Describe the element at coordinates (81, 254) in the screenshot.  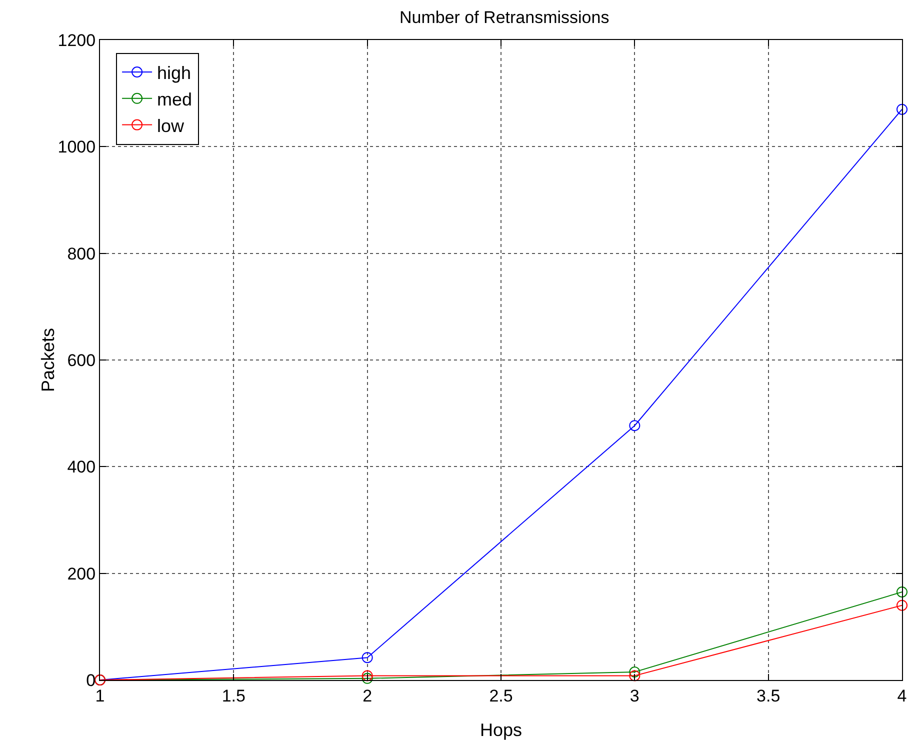
I see `y-tick-label: 800` at that location.